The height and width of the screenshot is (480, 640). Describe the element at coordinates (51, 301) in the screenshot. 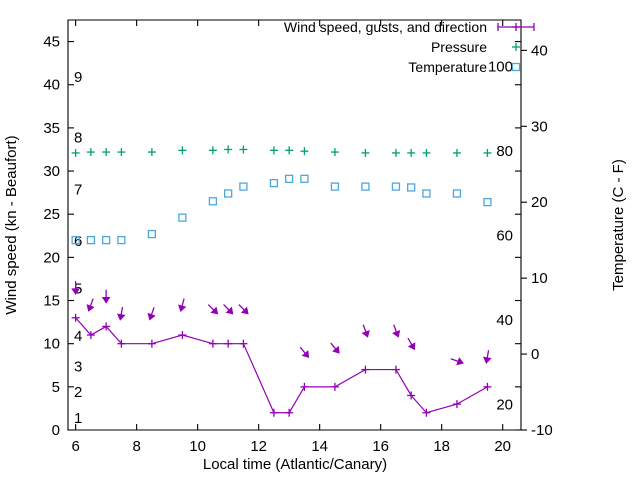

I see `y-tick-label: 15` at that location.